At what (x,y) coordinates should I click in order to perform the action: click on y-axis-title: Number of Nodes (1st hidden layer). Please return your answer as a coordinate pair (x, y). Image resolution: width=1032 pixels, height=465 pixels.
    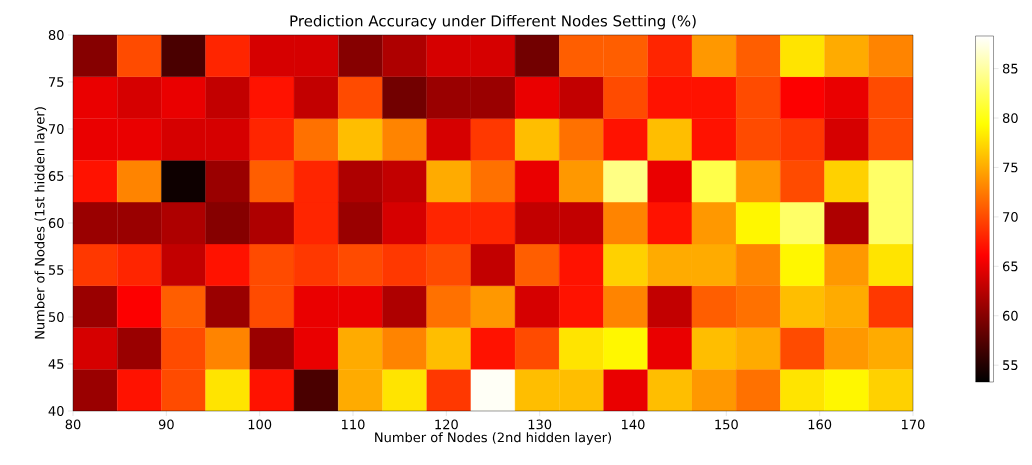
    Looking at the image, I should click on (41, 223).